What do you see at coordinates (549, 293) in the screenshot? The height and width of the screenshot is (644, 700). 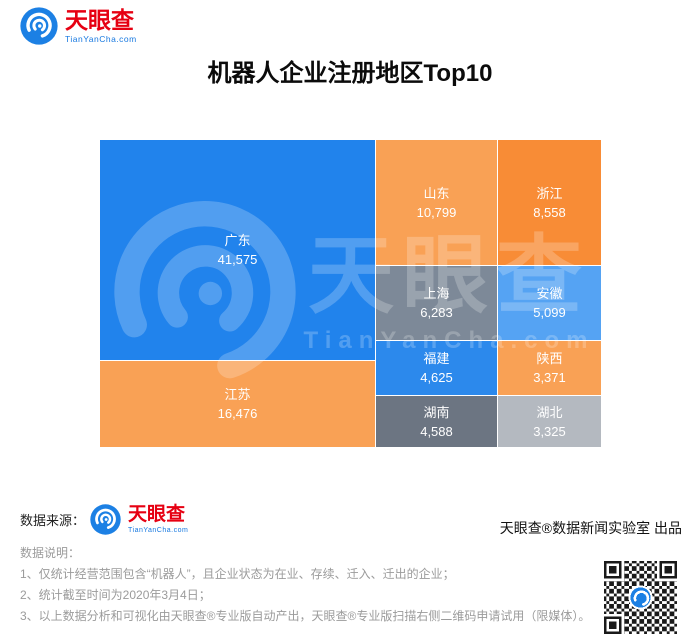 I see `region-name: 安徽` at bounding box center [549, 293].